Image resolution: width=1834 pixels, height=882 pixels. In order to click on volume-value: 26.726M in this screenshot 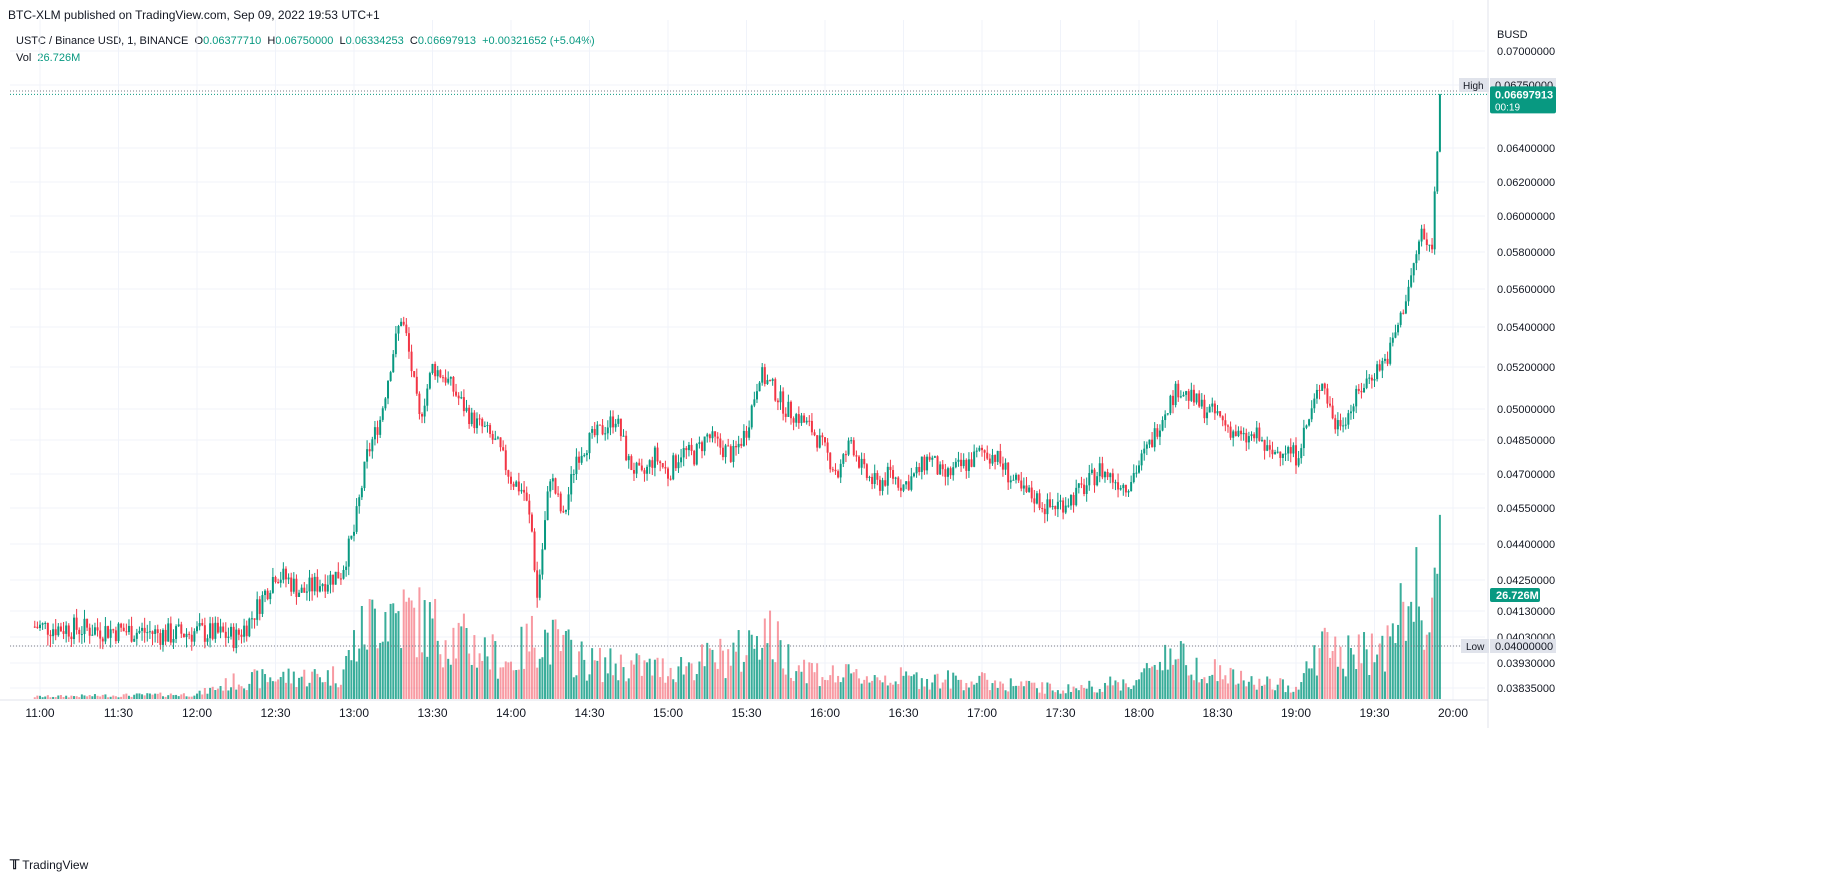, I will do `click(59, 58)`.